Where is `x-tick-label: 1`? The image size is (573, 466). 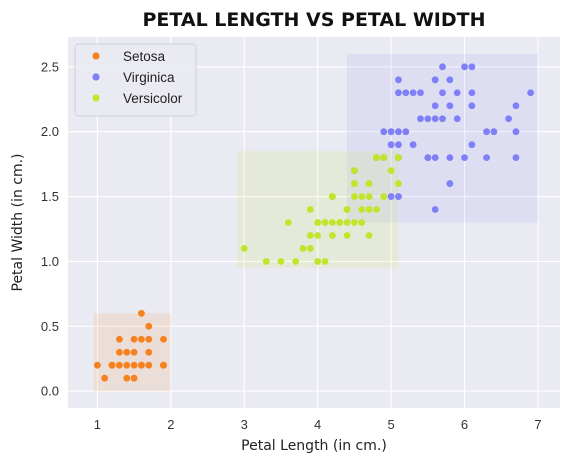
x-tick-label: 1 is located at coordinates (97, 424).